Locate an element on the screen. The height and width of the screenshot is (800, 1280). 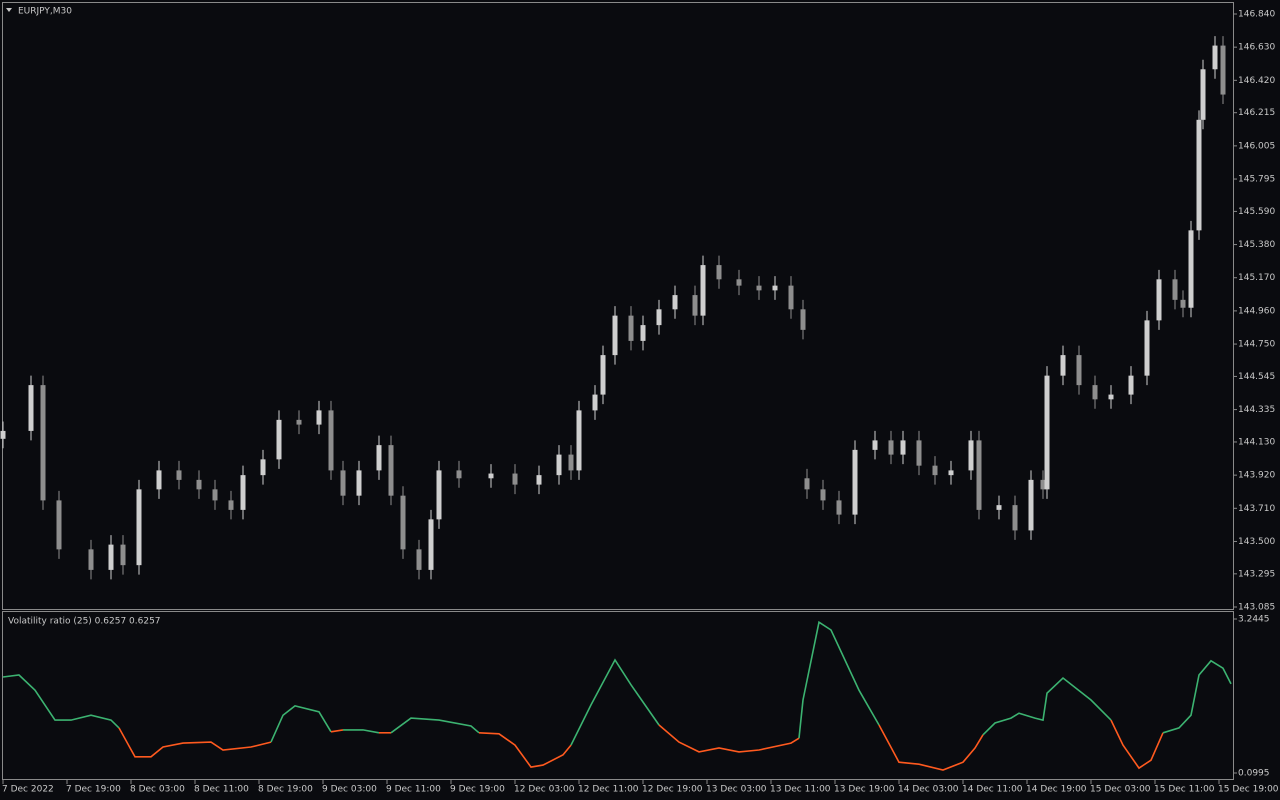
symbol-menu-arrow is located at coordinates (9, 10).